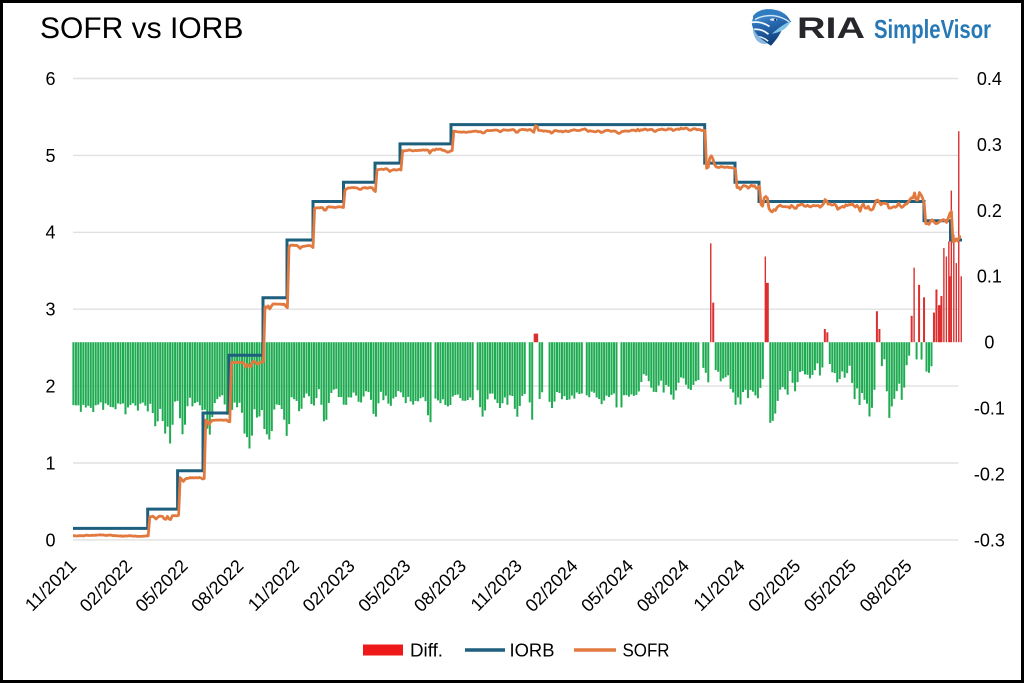  What do you see at coordinates (50, 79) in the screenshot?
I see `svg-text: 6` at bounding box center [50, 79].